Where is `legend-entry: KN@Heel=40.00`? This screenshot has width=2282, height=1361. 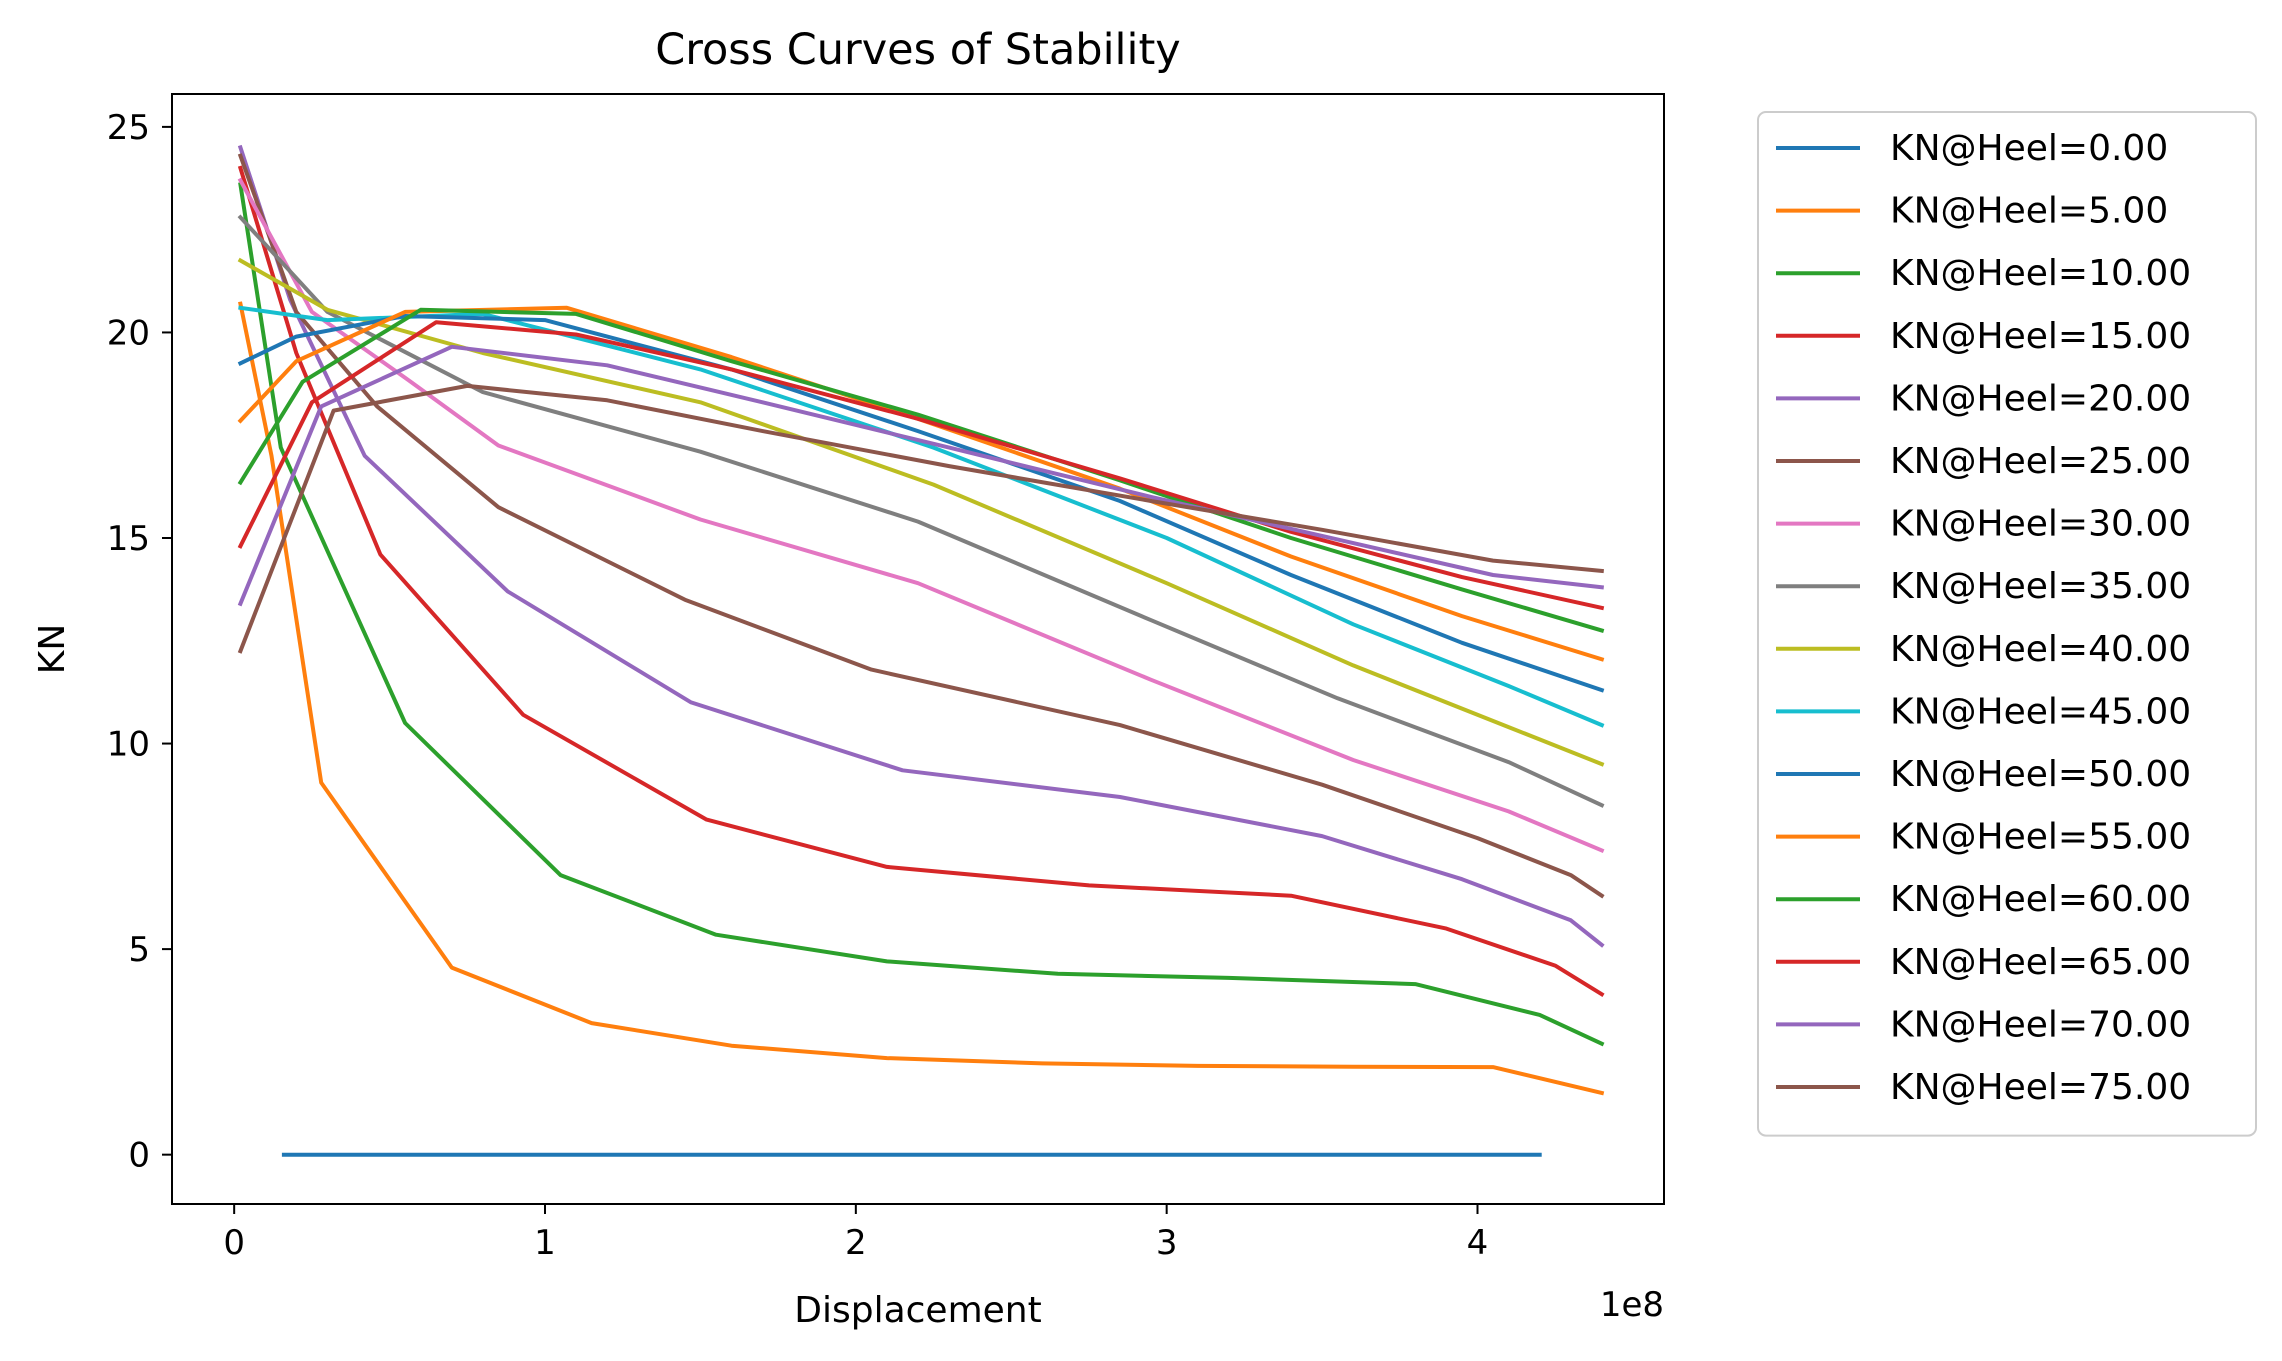 legend-entry: KN@Heel=40.00 is located at coordinates (2040, 649).